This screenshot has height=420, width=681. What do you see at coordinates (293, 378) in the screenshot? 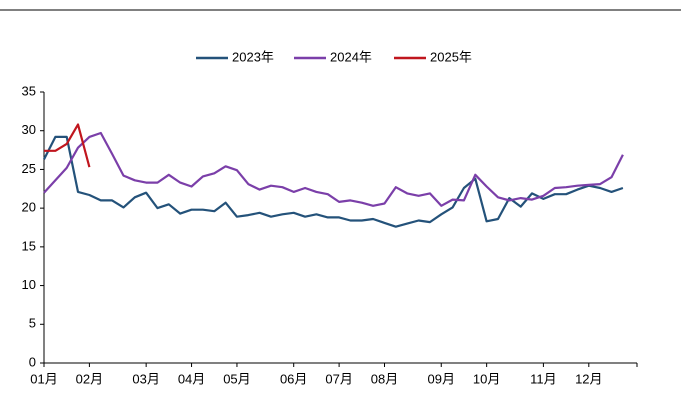
I see `x-tick-label: 06月` at bounding box center [293, 378].